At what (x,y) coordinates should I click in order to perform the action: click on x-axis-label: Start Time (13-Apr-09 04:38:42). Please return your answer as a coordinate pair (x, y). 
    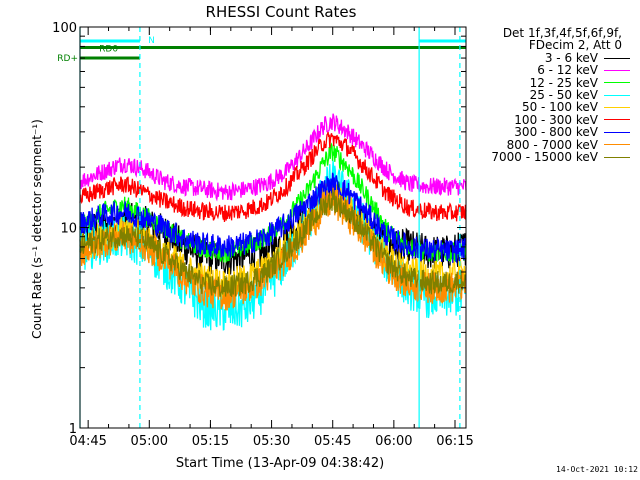
    Looking at the image, I should click on (280, 463).